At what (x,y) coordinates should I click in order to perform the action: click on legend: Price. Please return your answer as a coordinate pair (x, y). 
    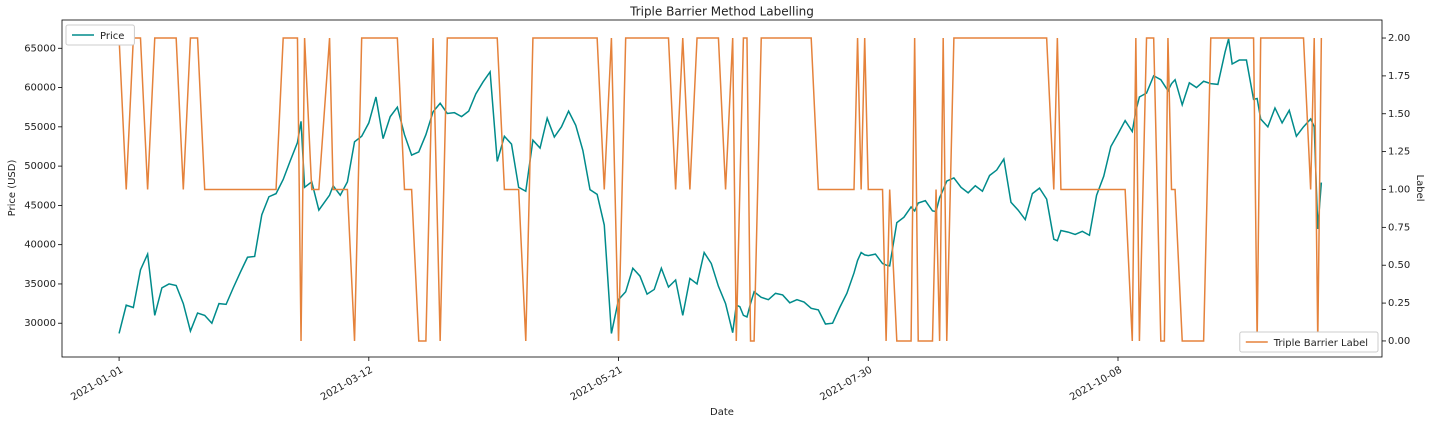
    Looking at the image, I should click on (100, 35).